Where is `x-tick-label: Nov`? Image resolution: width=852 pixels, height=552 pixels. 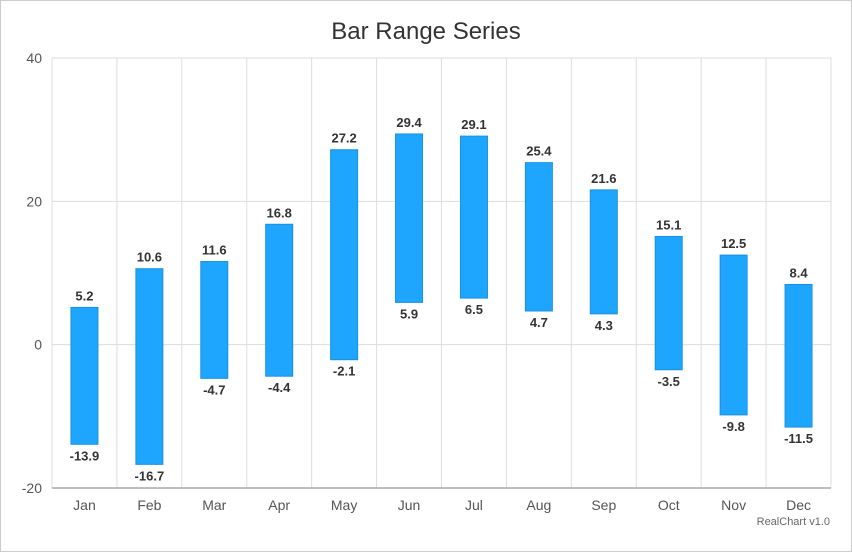 x-tick-label: Nov is located at coordinates (733, 505).